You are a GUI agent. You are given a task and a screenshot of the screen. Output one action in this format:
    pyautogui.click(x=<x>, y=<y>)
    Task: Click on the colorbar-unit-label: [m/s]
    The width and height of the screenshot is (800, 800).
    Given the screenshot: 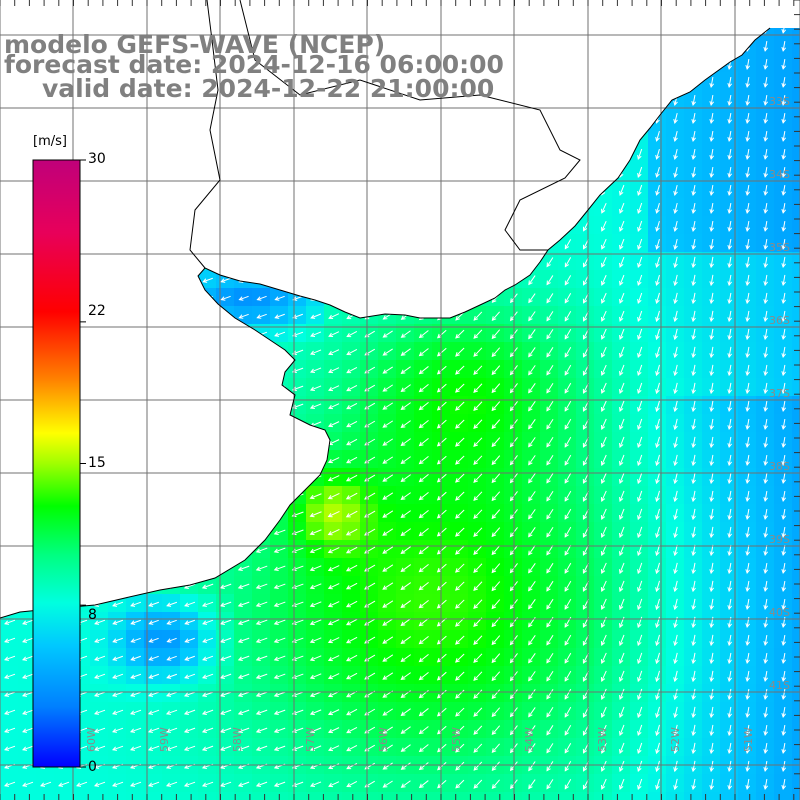 What is the action you would take?
    pyautogui.click(x=50, y=141)
    